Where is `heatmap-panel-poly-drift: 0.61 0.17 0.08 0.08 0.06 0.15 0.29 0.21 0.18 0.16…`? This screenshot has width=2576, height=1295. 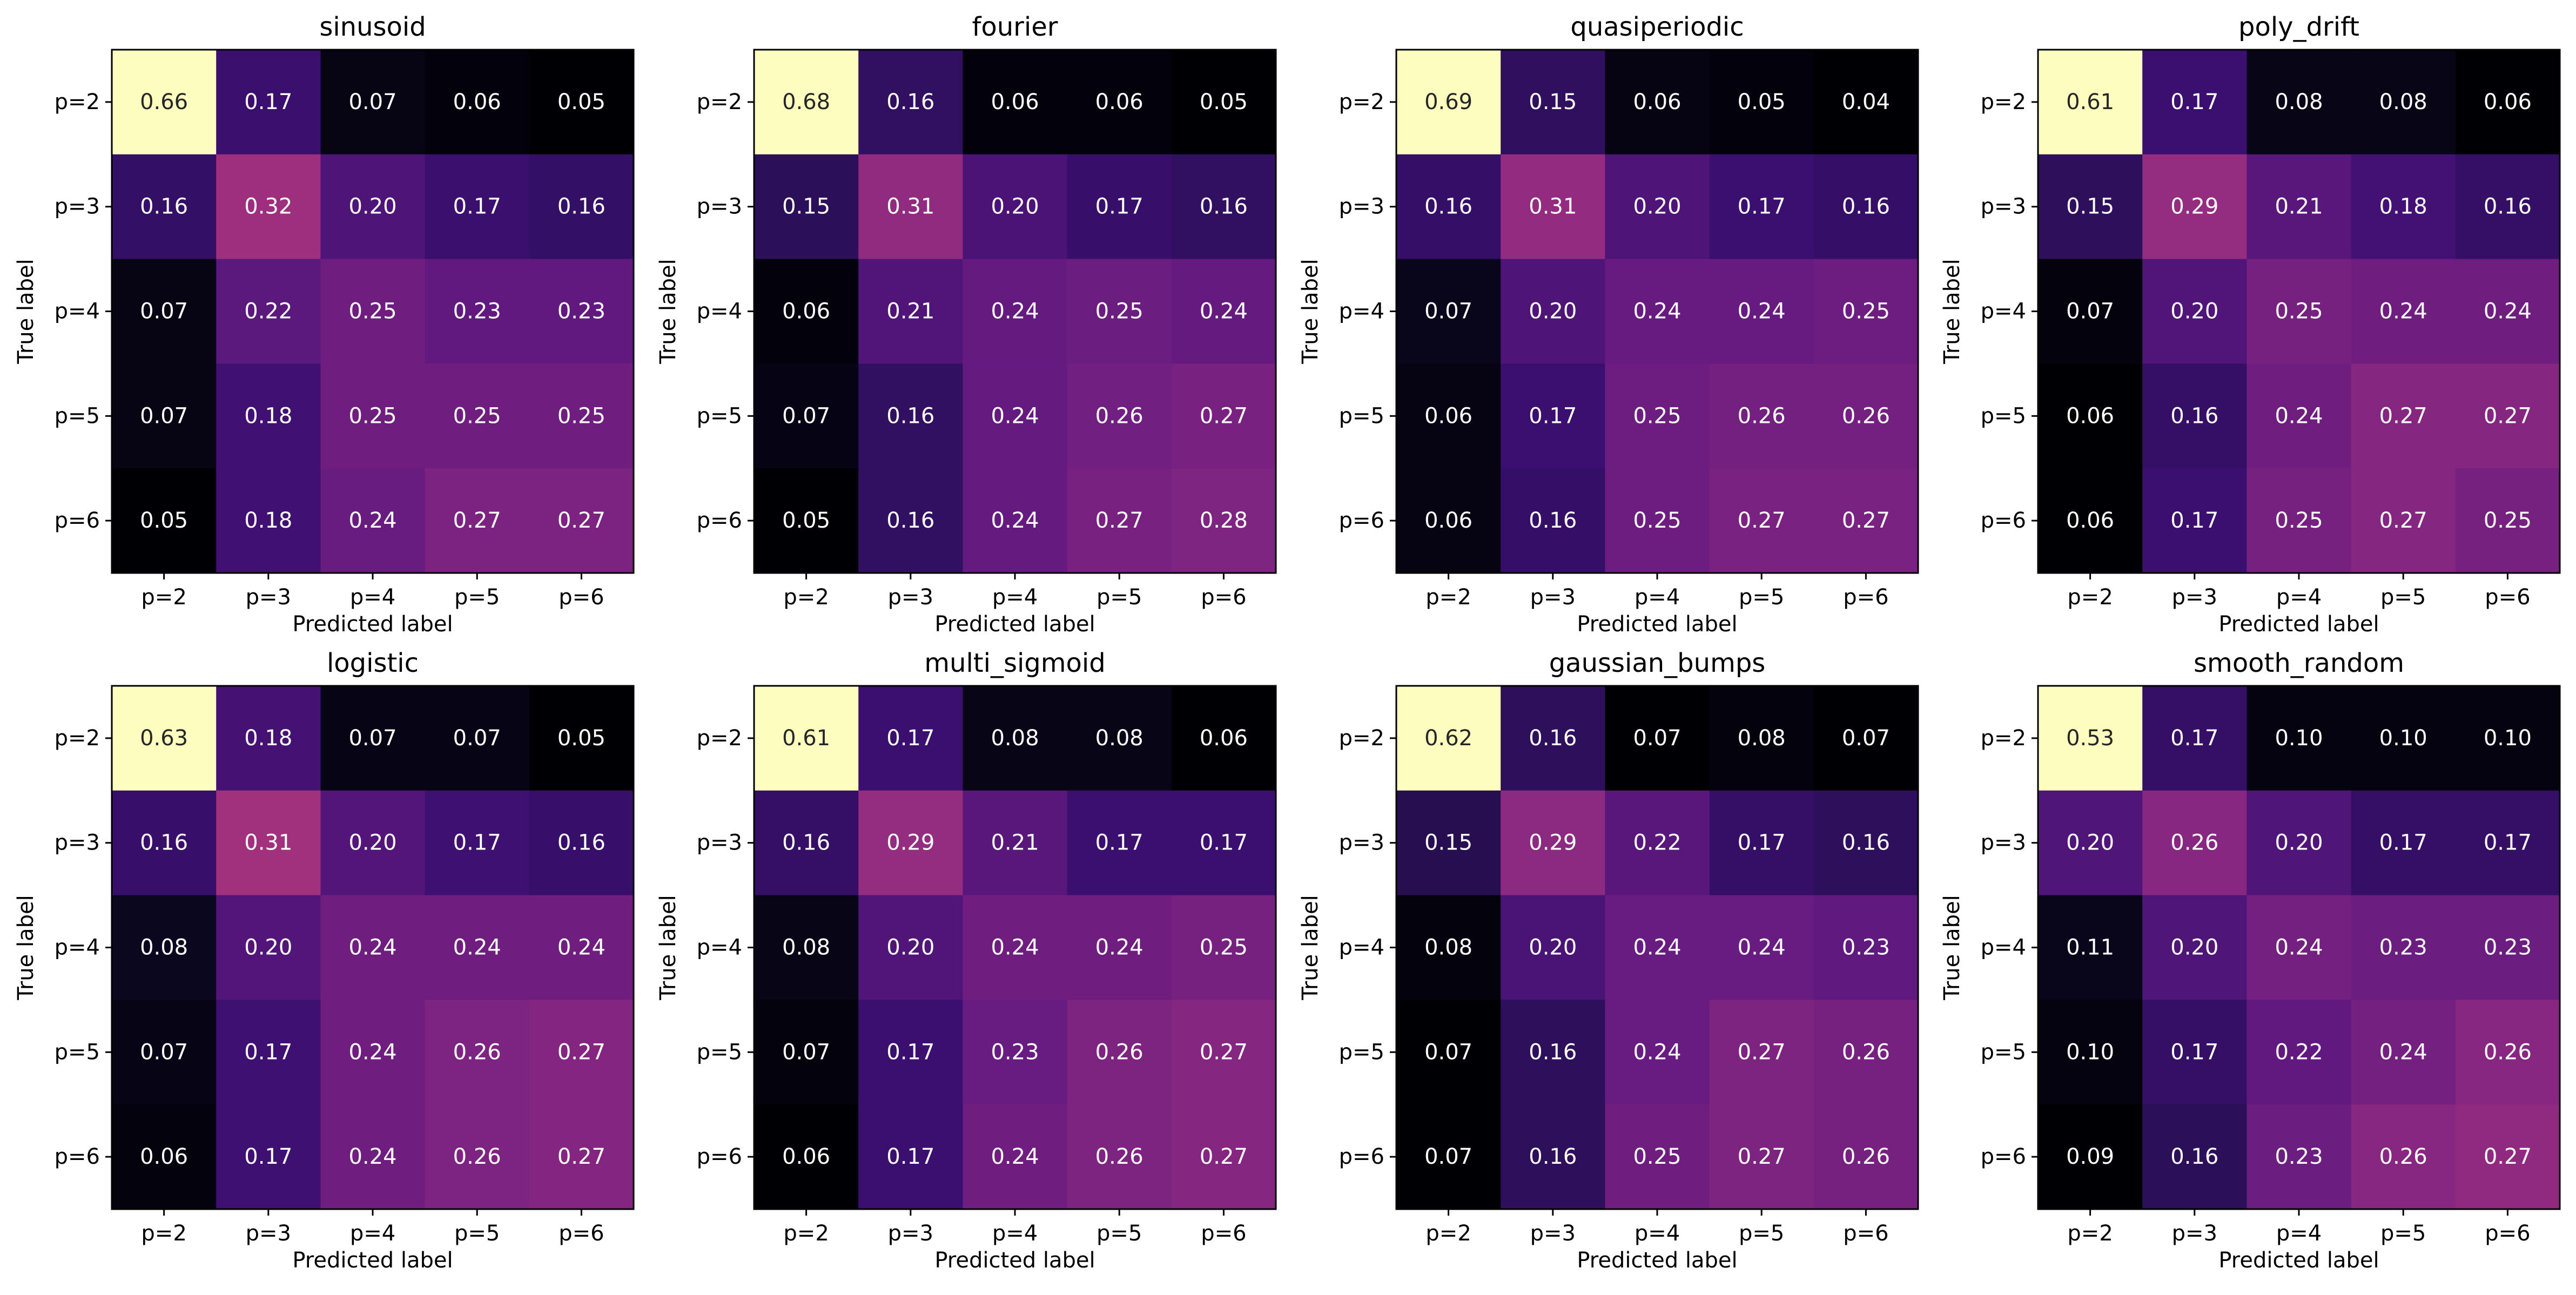
heatmap-panel-poly-drift: 0.61 0.17 0.08 0.08 0.06 0.15 0.29 0.21 0.18 0.16… is located at coordinates (2250, 324).